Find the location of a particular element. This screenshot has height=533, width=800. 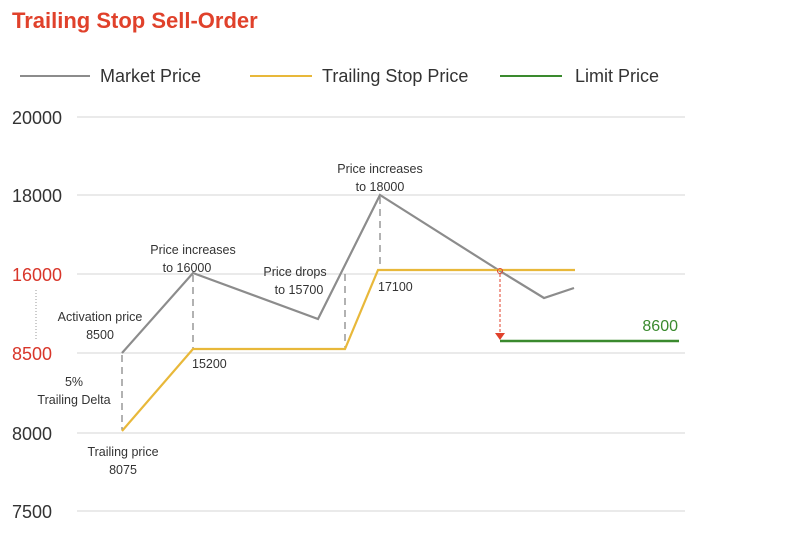

annotation: Activation price is located at coordinates (100, 317).